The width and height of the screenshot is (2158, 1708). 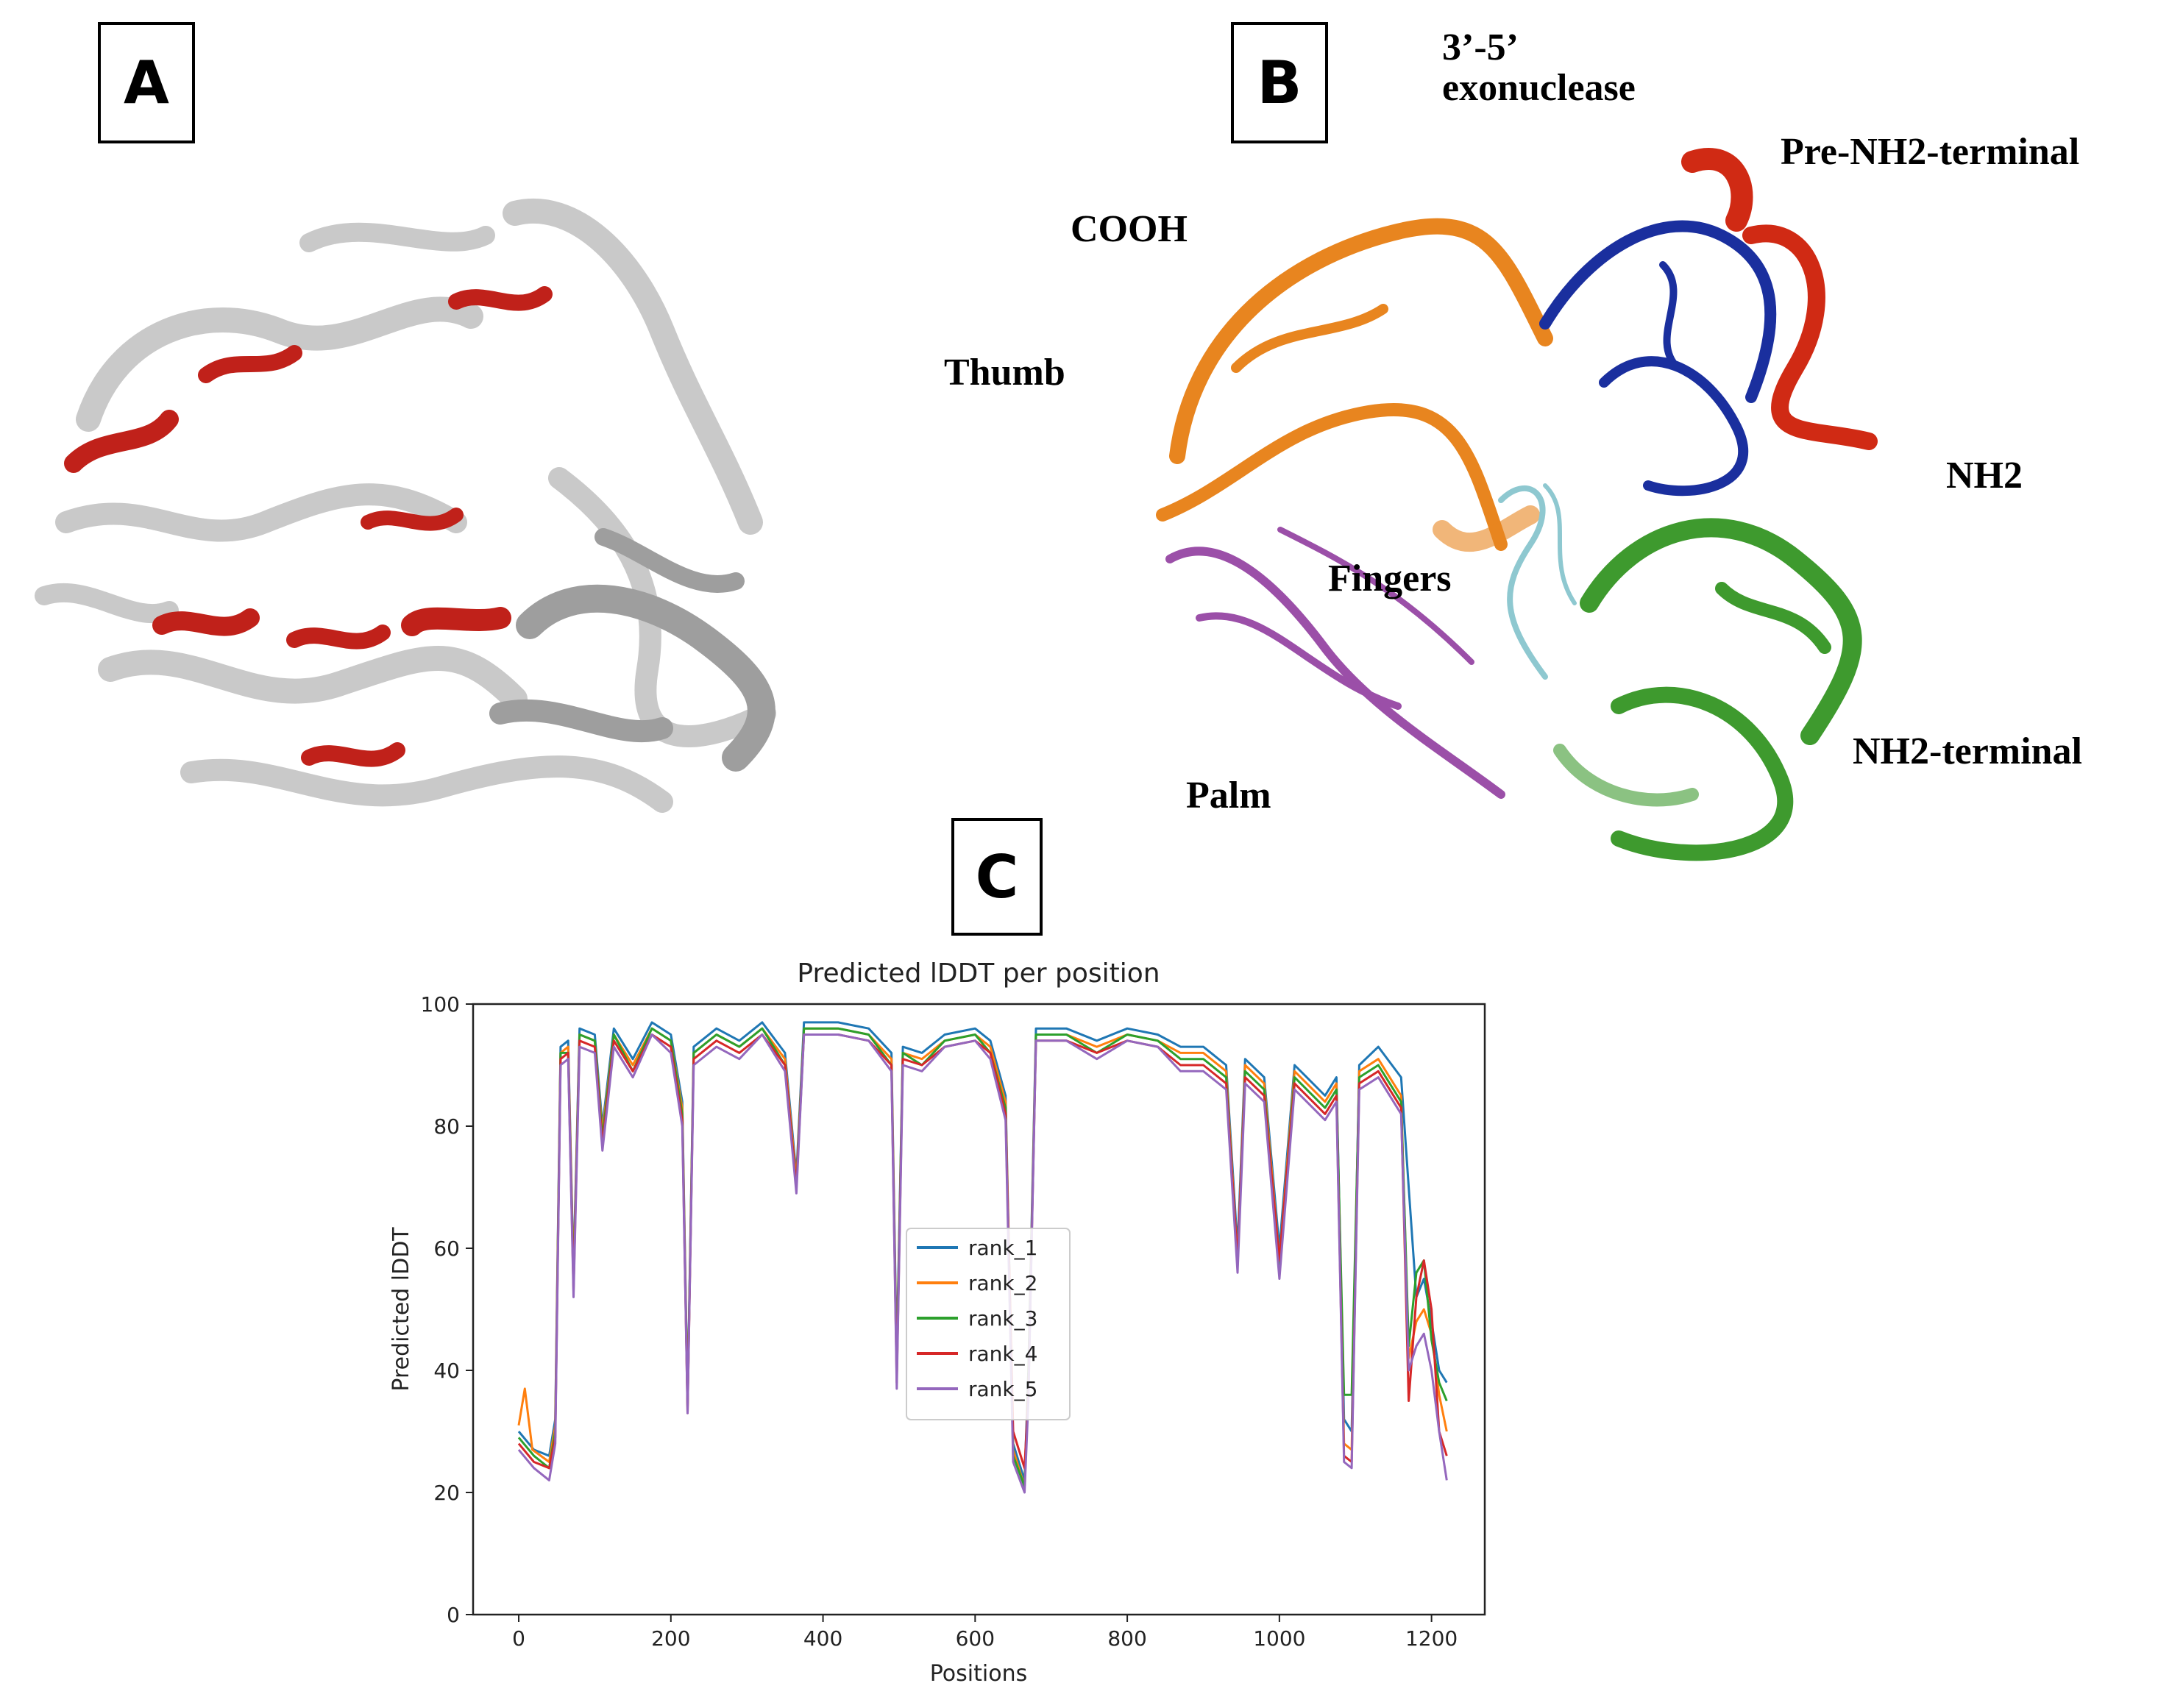 What do you see at coordinates (1002, 1354) in the screenshot?
I see `legend-entry-label: rank_4` at bounding box center [1002, 1354].